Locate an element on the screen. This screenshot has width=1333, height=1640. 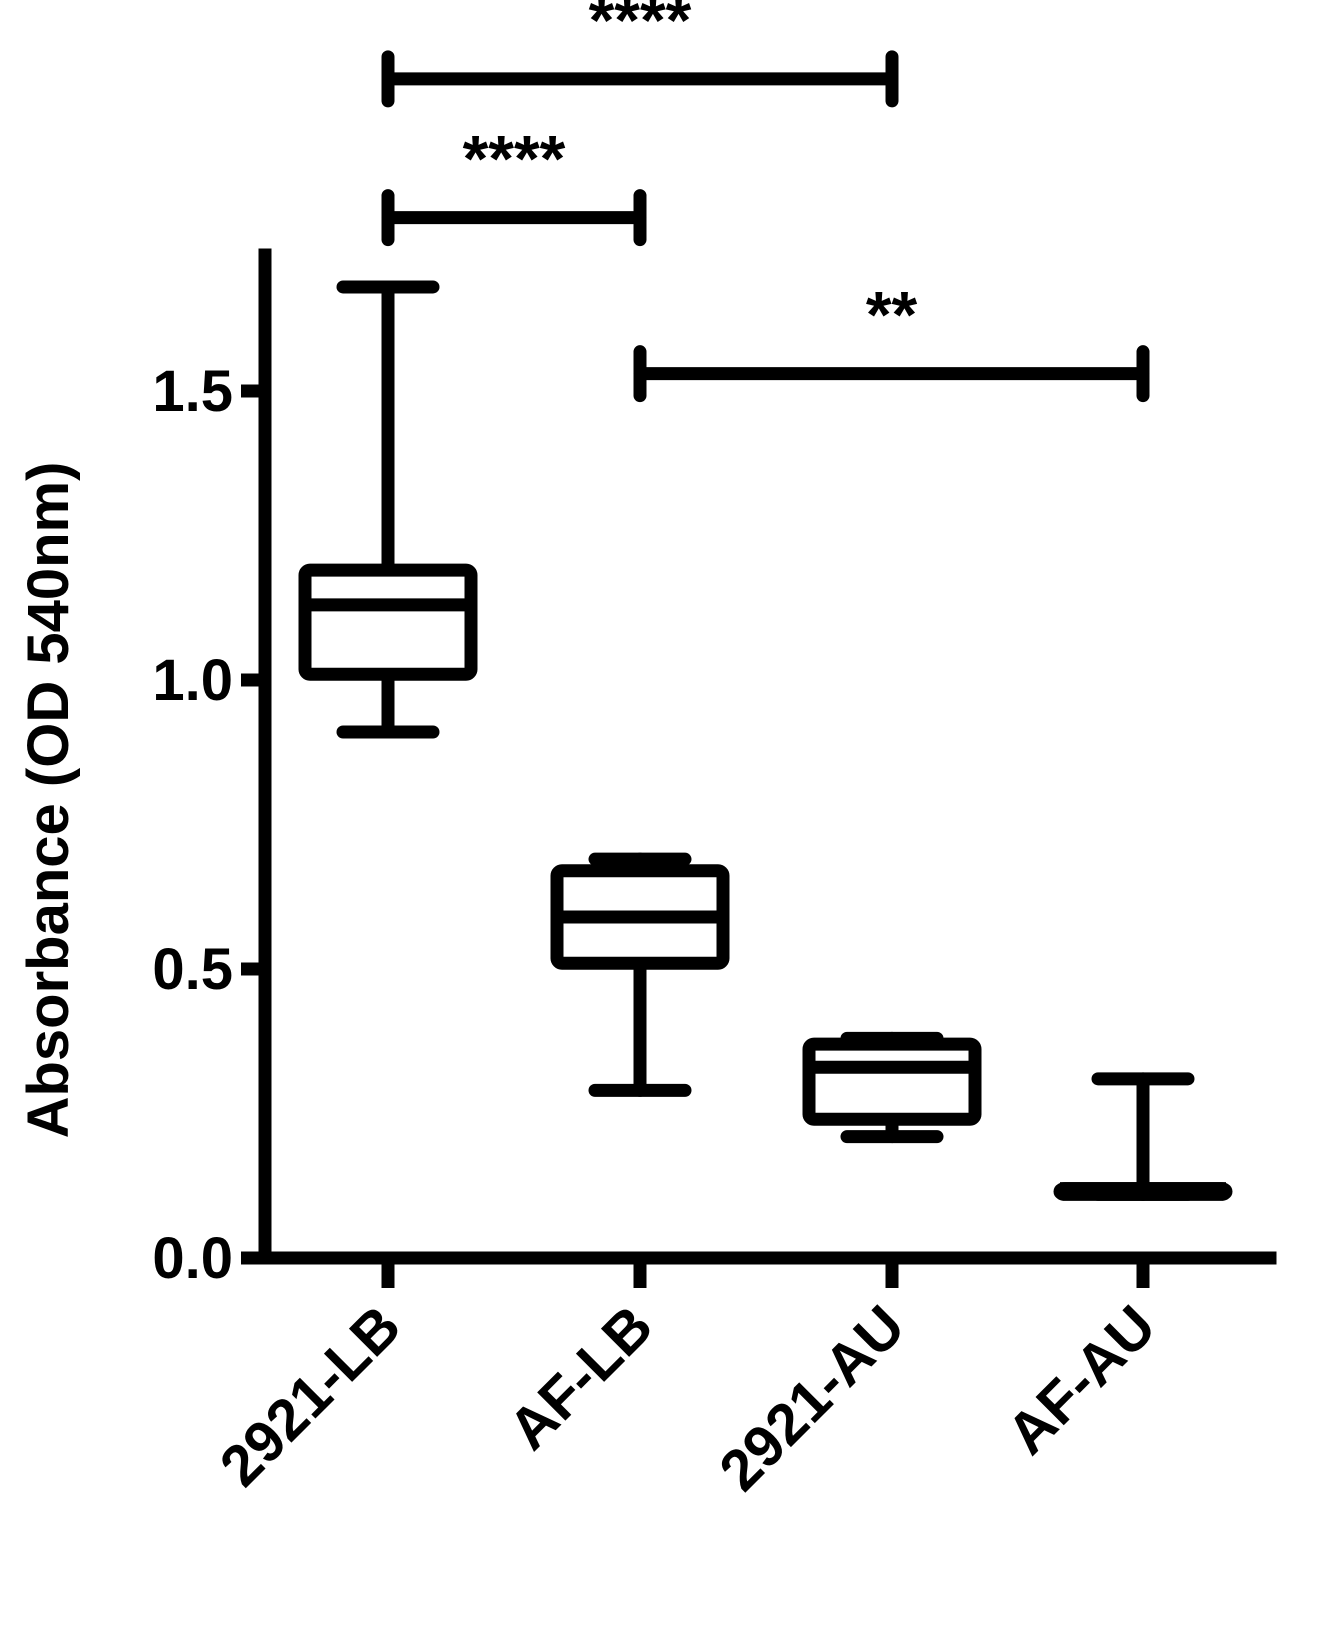
y-tick-label: 0.5 is located at coordinates (192, 969).